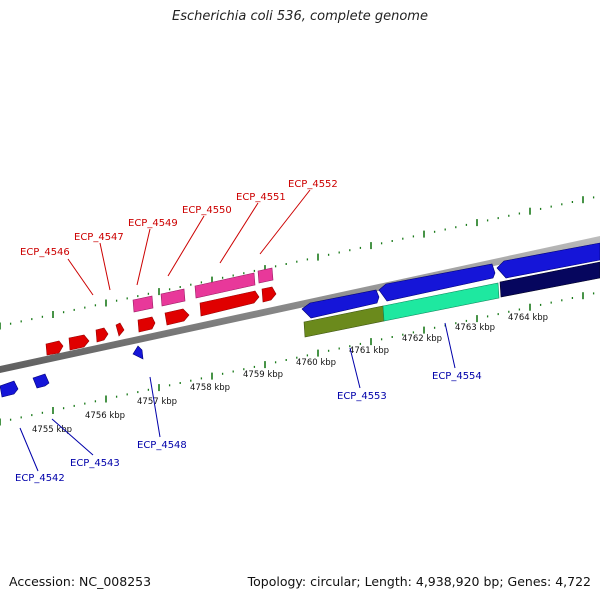 This screenshot has width=600, height=600. I want to click on gene-label-top: ECP_4549, so click(153, 223).